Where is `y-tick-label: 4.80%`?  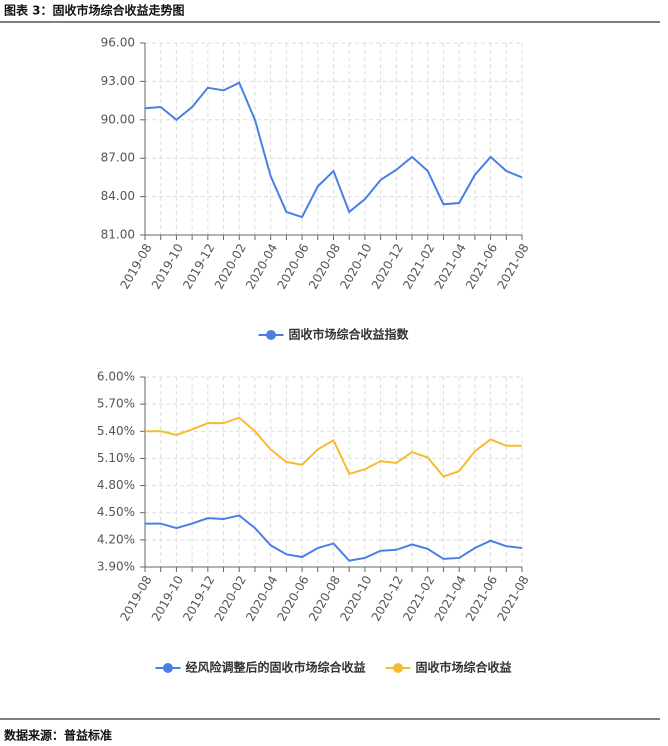 y-tick-label: 4.80% is located at coordinates (116, 485).